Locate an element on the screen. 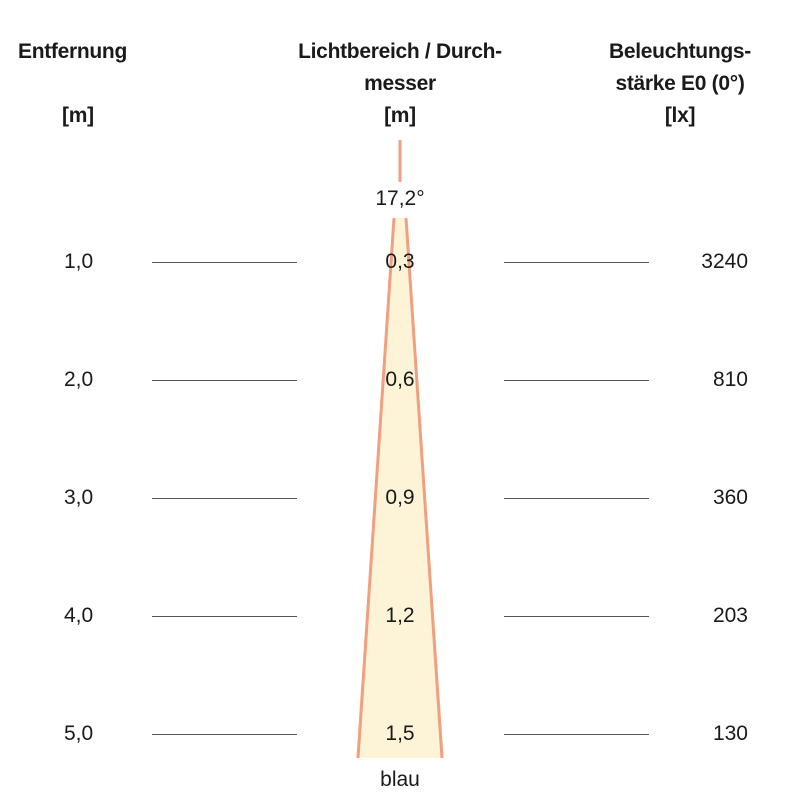 The width and height of the screenshot is (800, 800). illuminance-header-line1: Beleuchtungs- is located at coordinates (680, 51).